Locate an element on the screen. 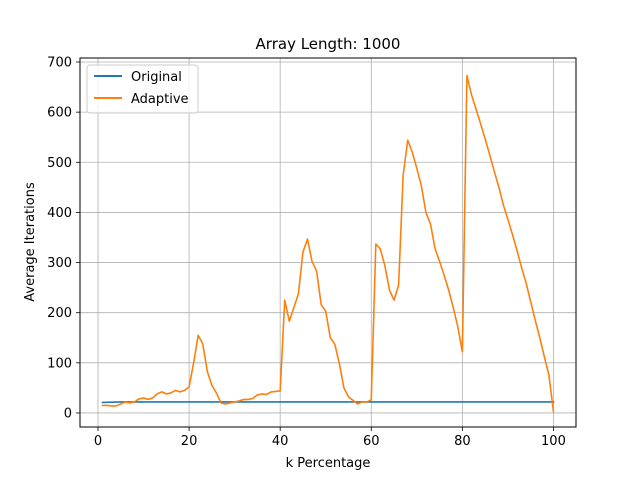  chart-title: Array Length: 1000 is located at coordinates (328, 44).